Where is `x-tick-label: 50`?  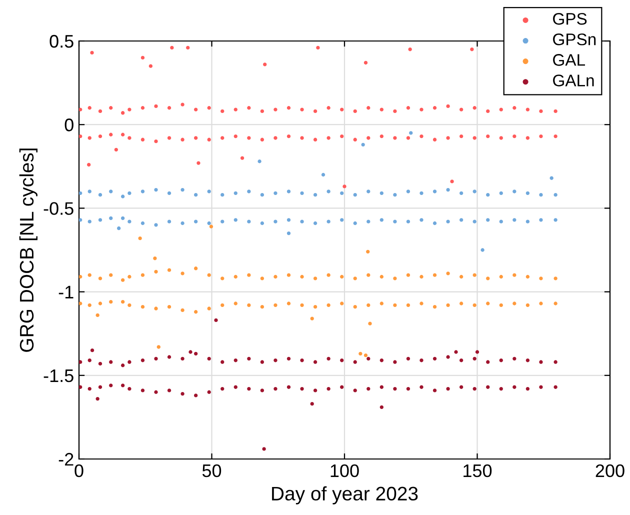 x-tick-label: 50 is located at coordinates (212, 471).